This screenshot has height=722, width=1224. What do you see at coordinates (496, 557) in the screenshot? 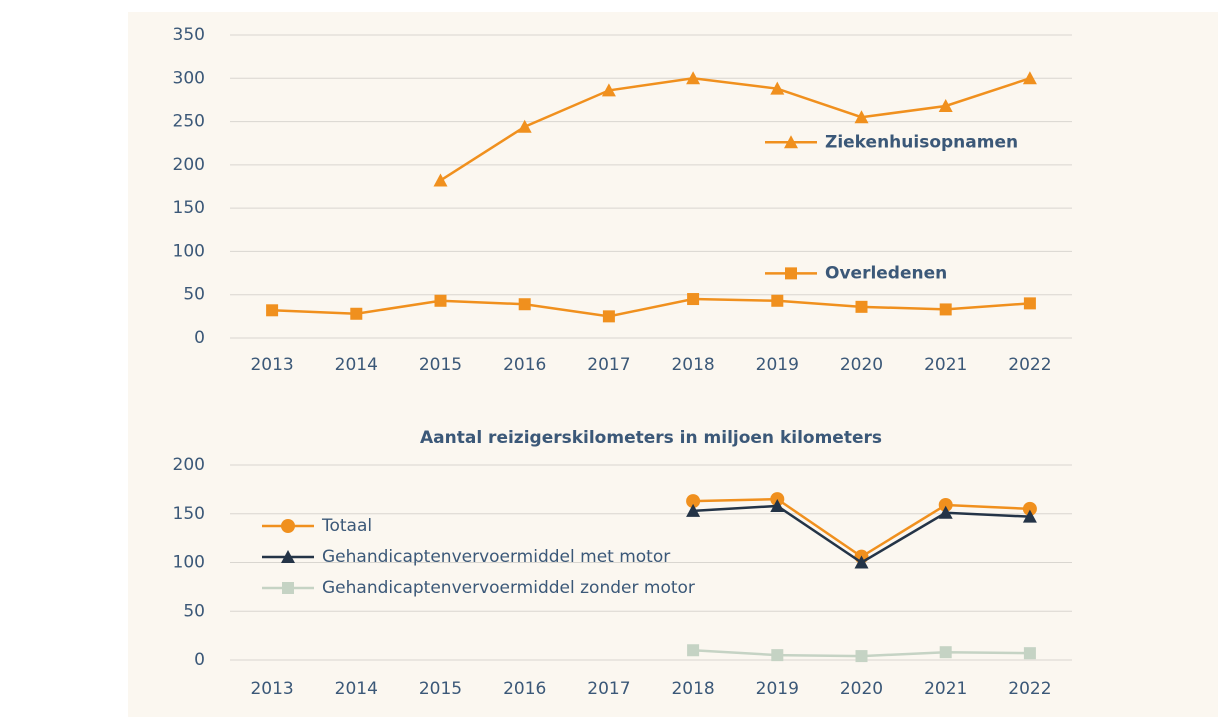
I see `legend-label: Gehandicaptenvervoermiddel met motor` at bounding box center [496, 557].